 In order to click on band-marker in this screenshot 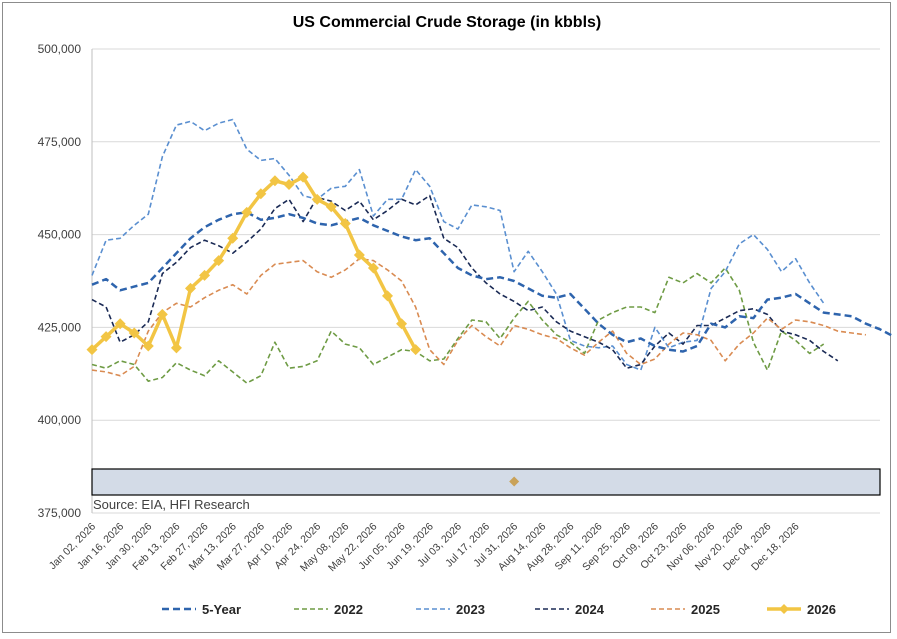, I will do `click(514, 481)`.